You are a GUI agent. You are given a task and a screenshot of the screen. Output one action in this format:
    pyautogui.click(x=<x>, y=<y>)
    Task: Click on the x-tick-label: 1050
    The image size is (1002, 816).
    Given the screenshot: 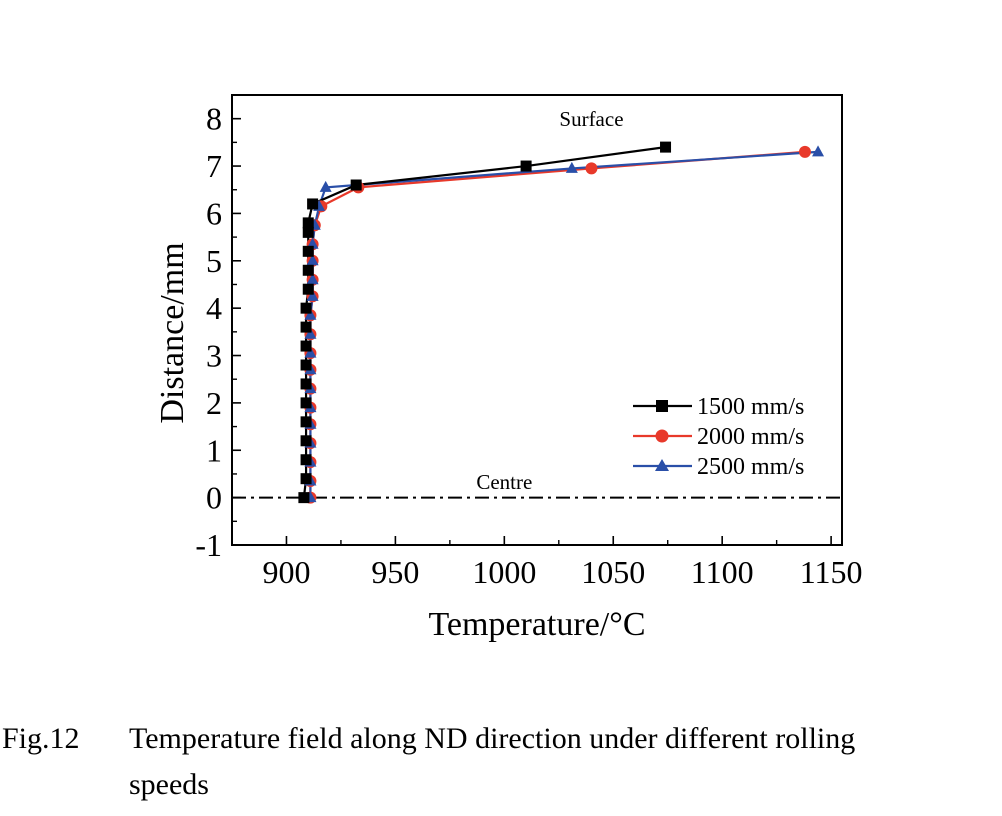 What is the action you would take?
    pyautogui.click(x=613, y=572)
    